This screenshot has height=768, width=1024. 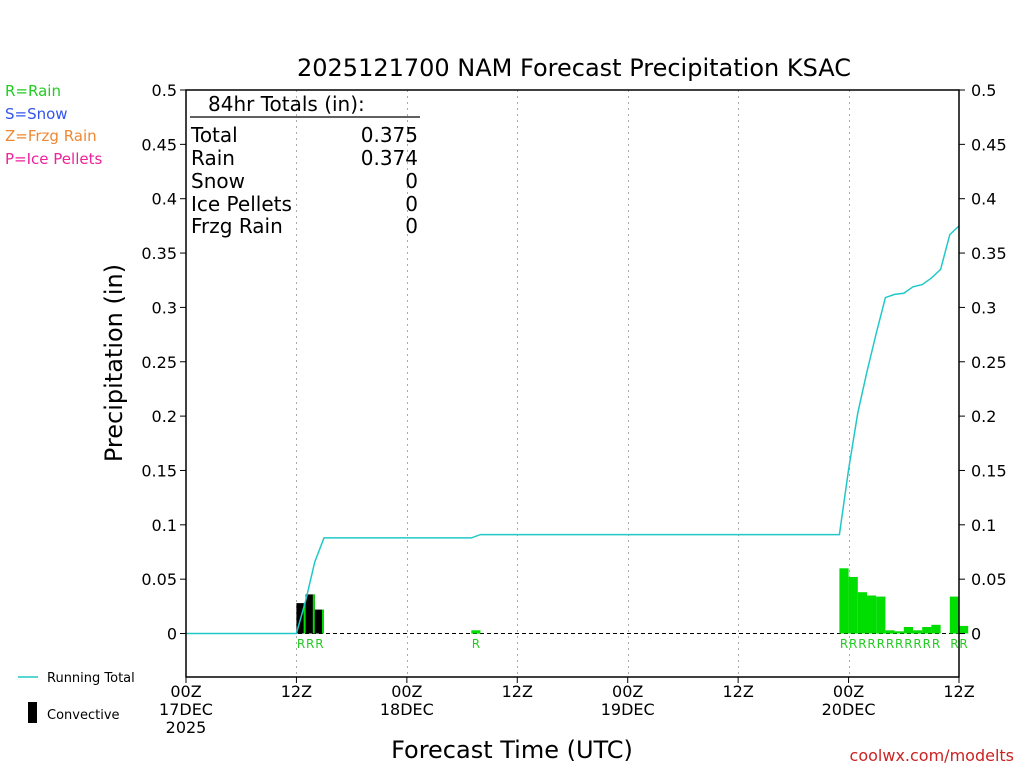 What do you see at coordinates (849, 709) in the screenshot?
I see `x-tick-label: 20DEC` at bounding box center [849, 709].